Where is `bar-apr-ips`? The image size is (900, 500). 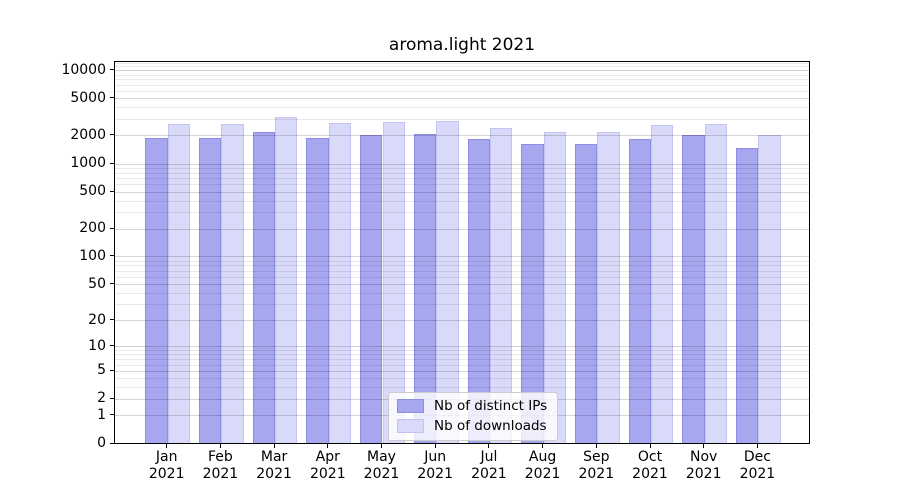 bar-apr-ips is located at coordinates (317, 290).